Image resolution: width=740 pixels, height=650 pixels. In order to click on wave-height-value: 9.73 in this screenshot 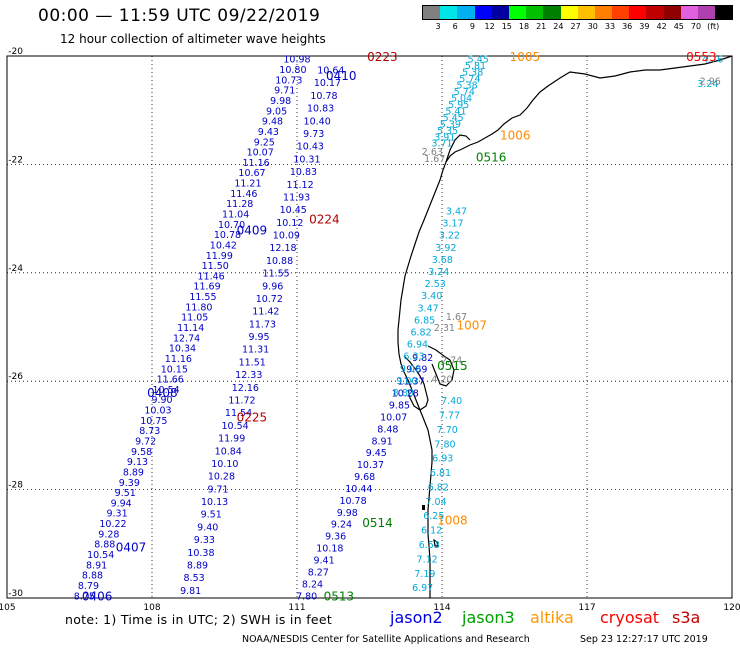, I will do `click(313, 134)`.